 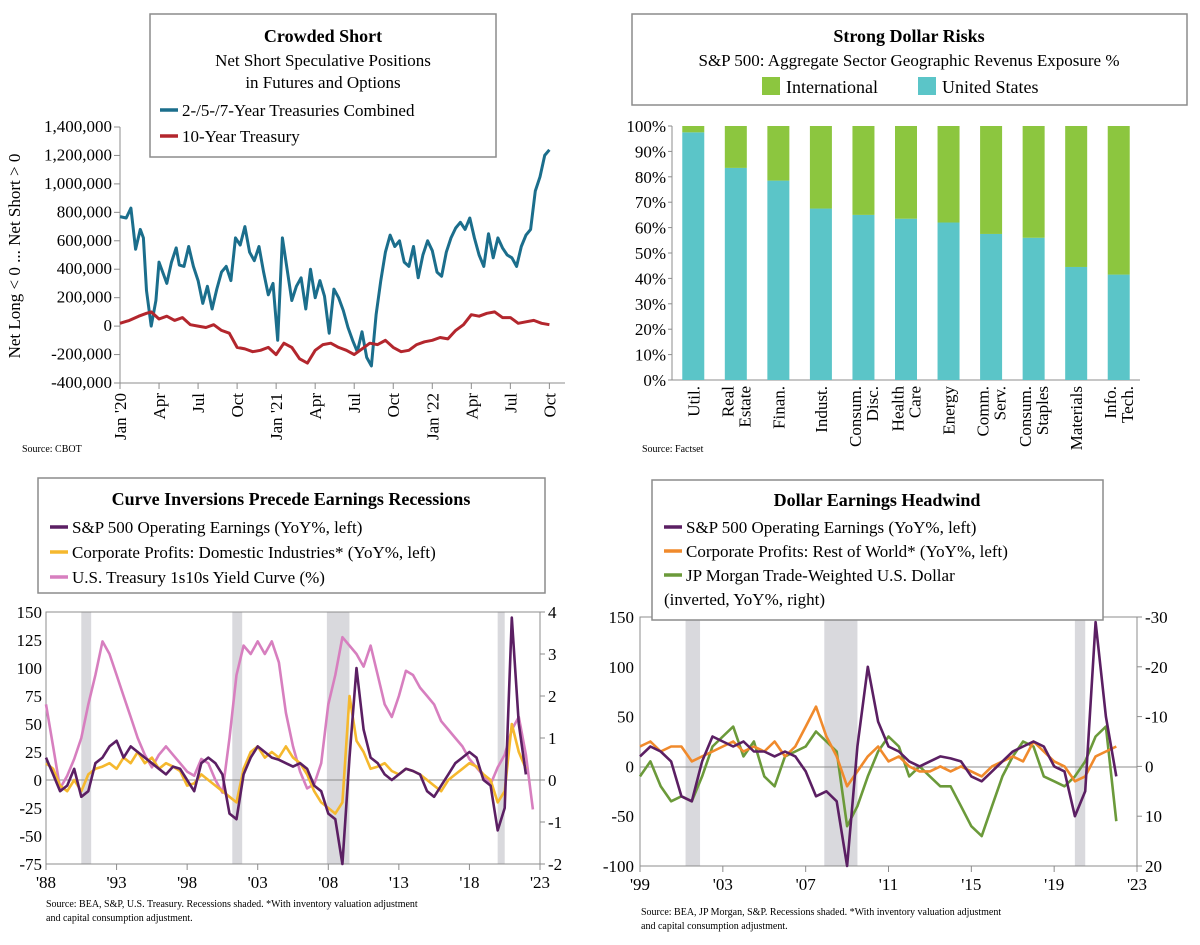 I want to click on p1-subtitle-1: Net Short Speculative Positions, so click(x=323, y=60).